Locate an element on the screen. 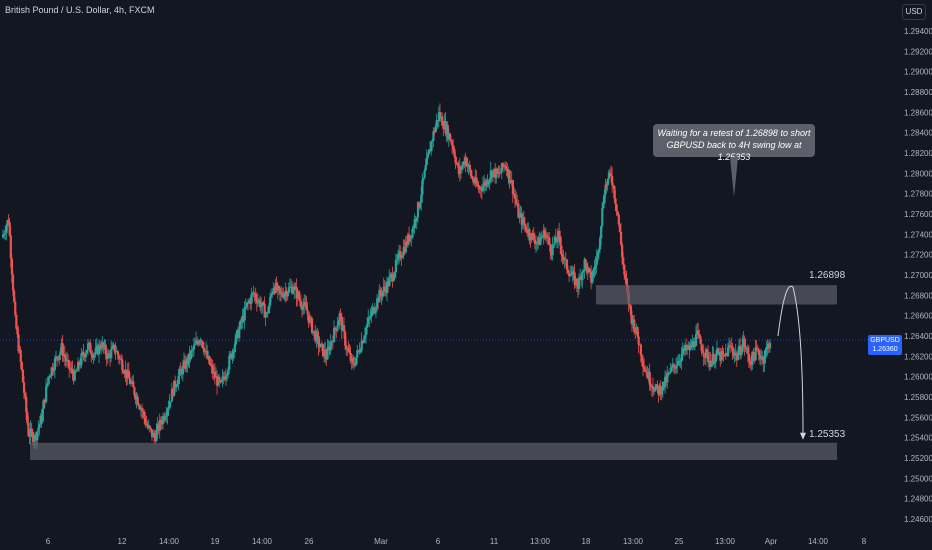 The image size is (932, 550). price-tick-label: 1.26800 is located at coordinates (918, 295).